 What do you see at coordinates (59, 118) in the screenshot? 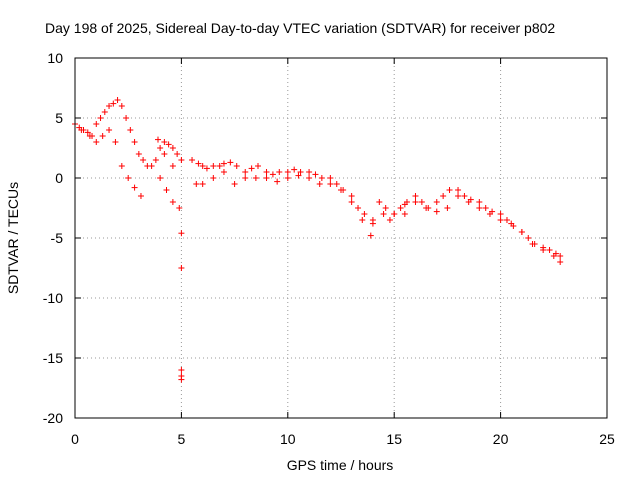
I see `y-tick-label: 5` at bounding box center [59, 118].